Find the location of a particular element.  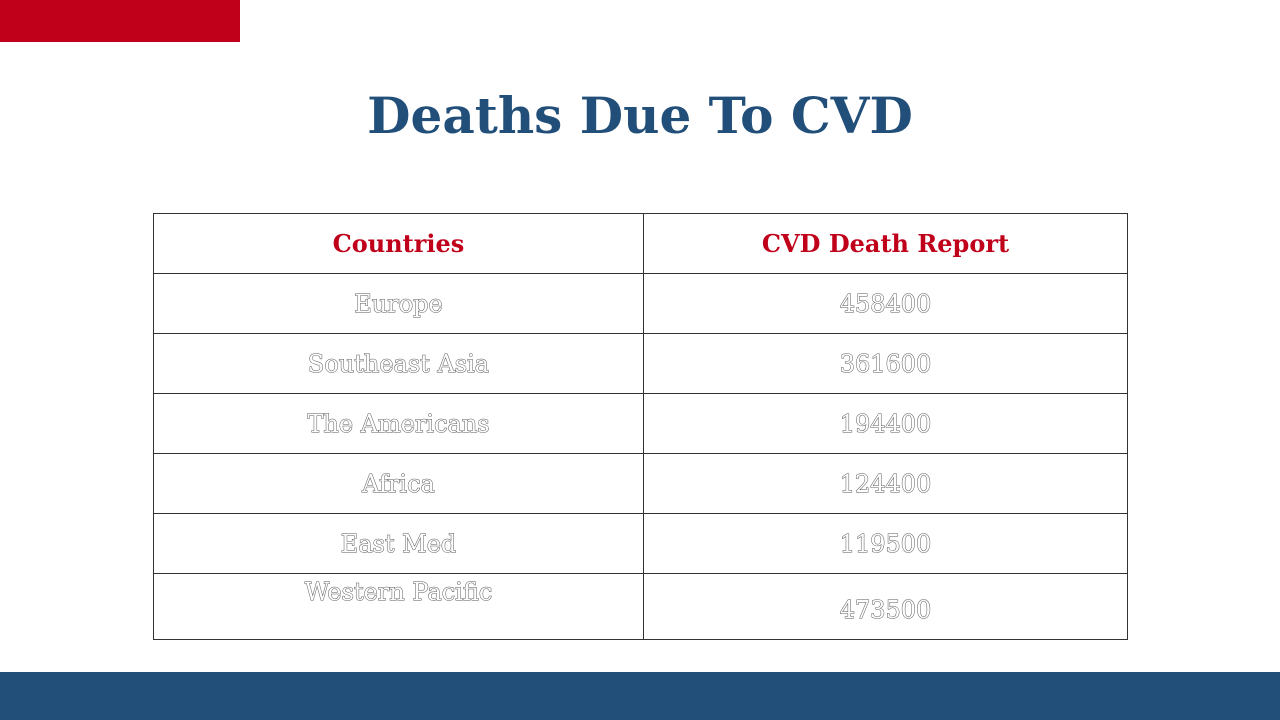

table-row: Southeast Asia 361600 is located at coordinates (640, 363).